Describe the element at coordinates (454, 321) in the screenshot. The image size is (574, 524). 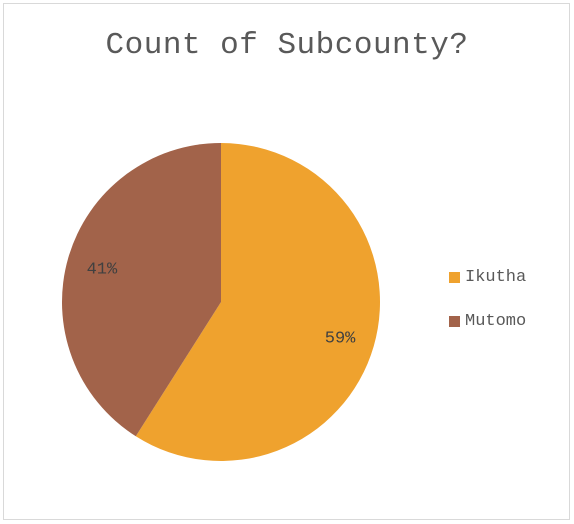
I see `legend-swatch-mutomo` at that location.